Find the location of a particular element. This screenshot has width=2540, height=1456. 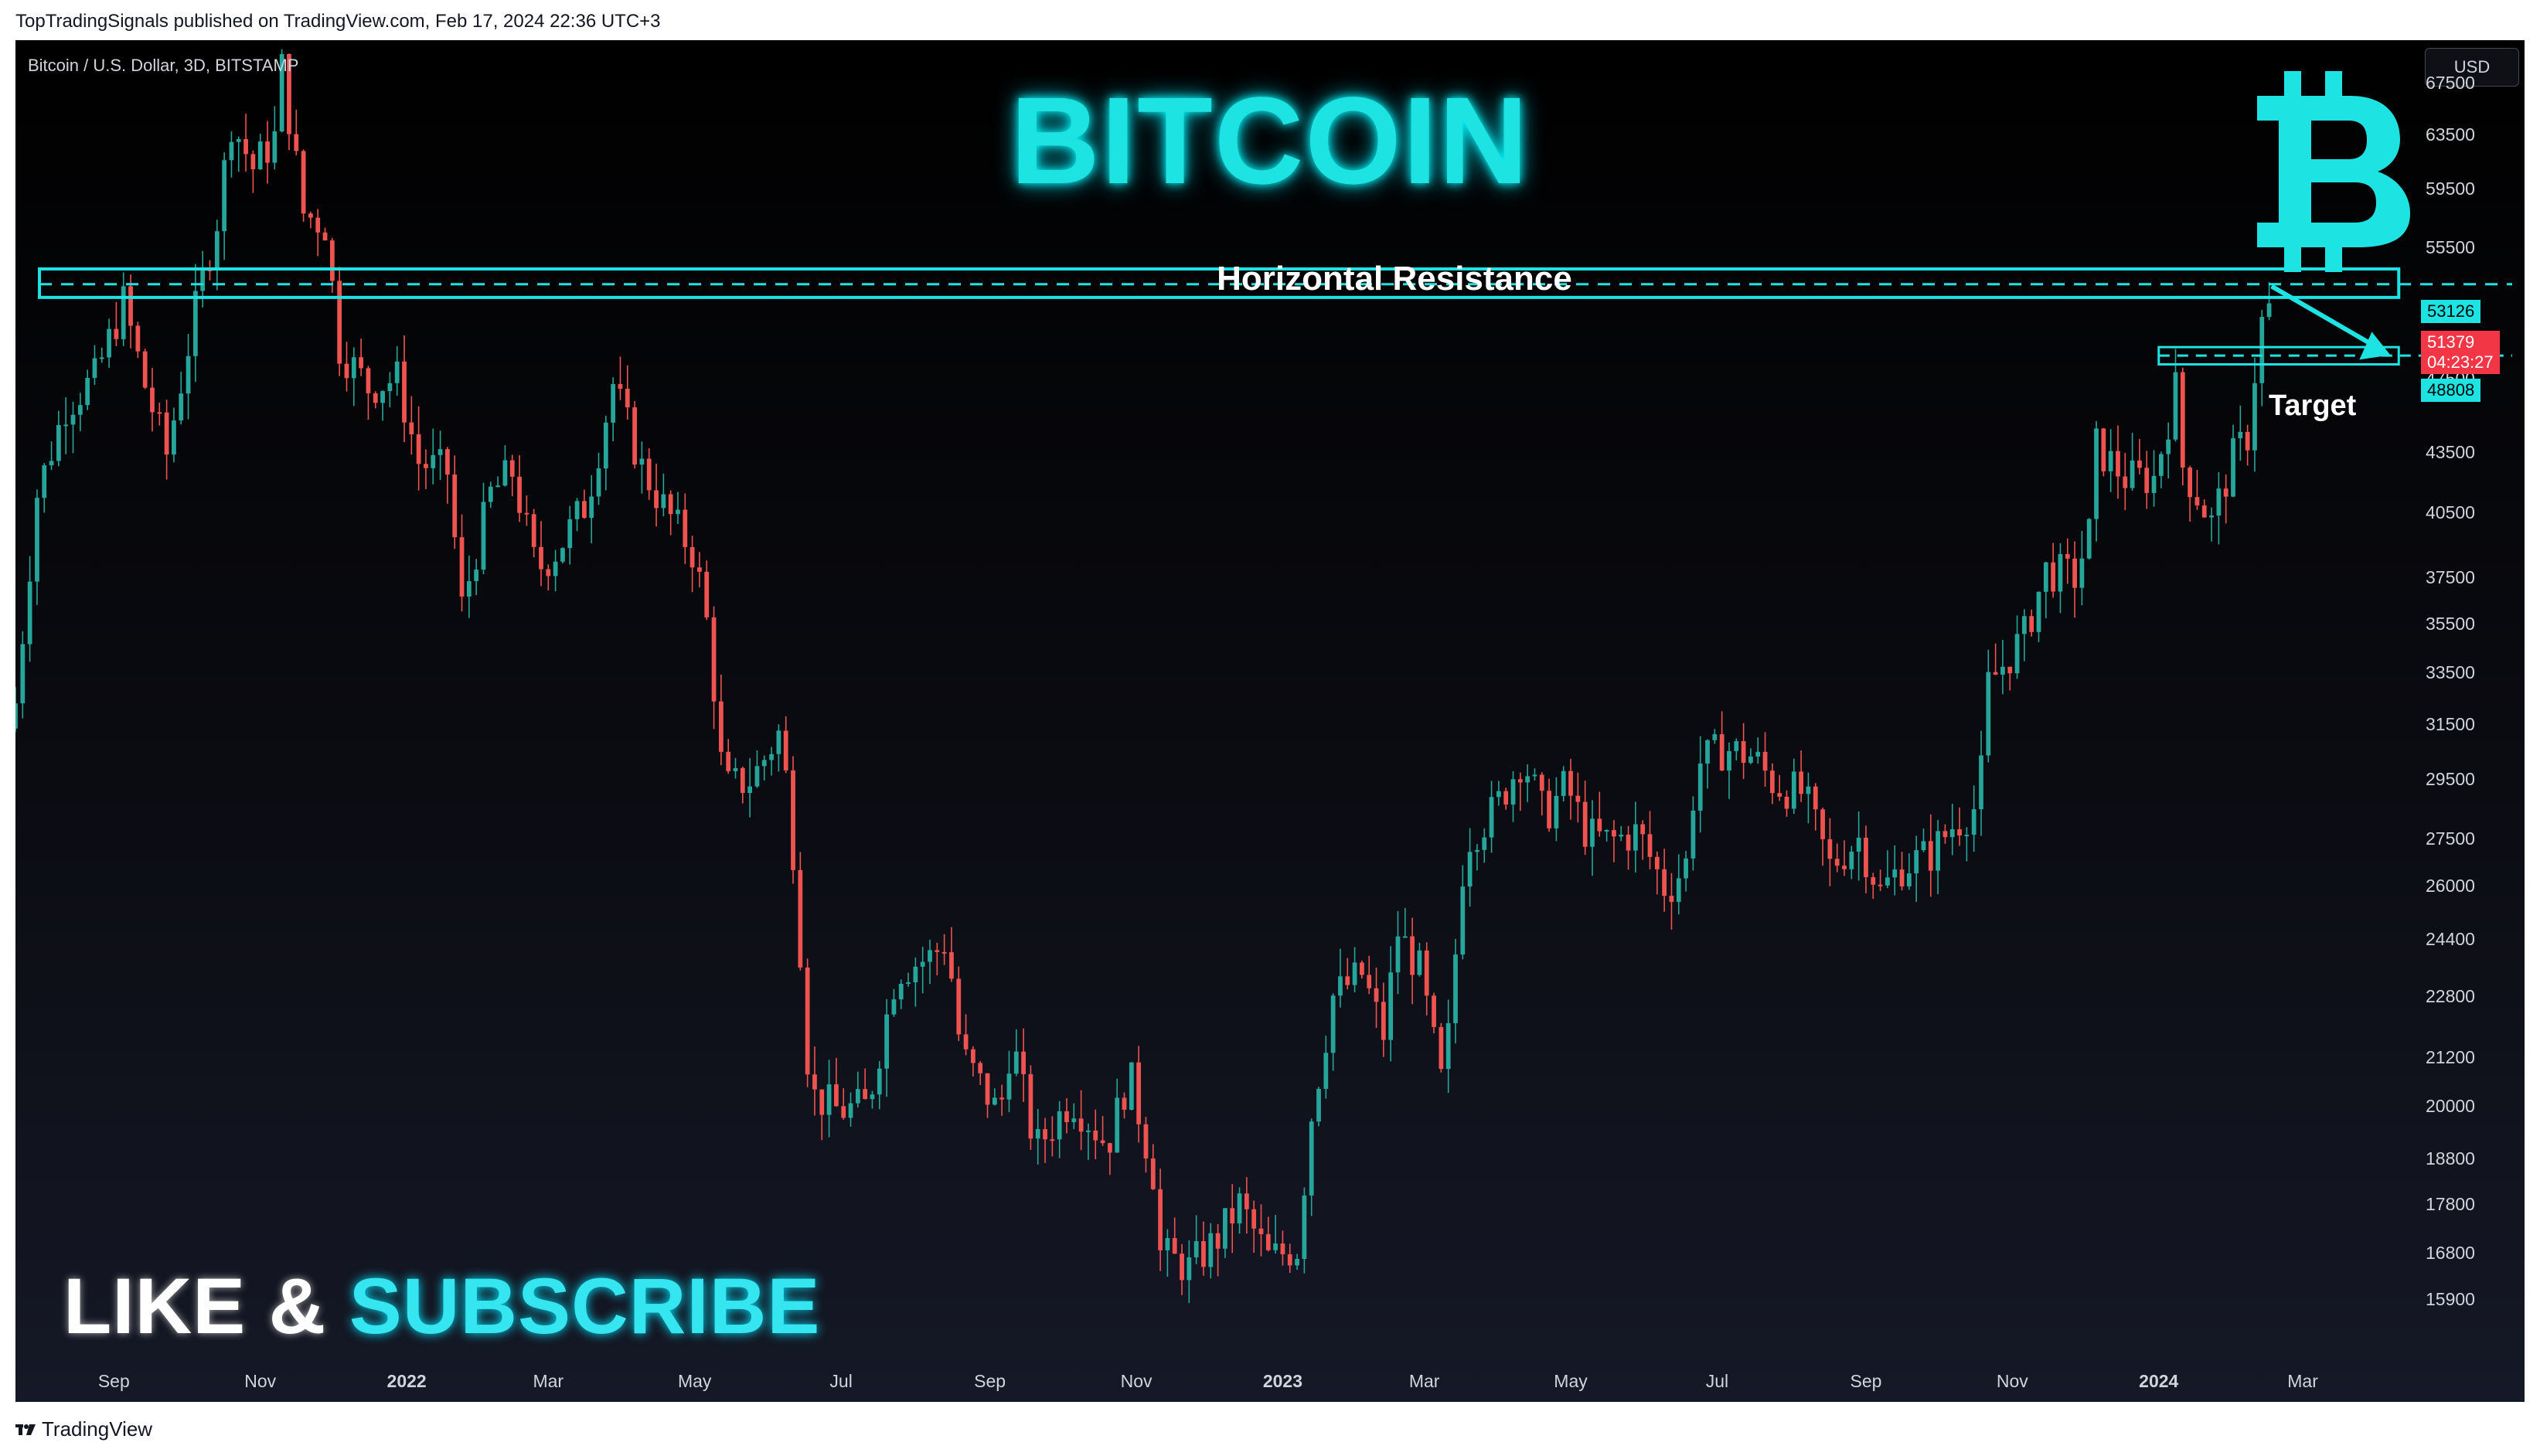

time-tick-label: 2023 is located at coordinates (1282, 1381).